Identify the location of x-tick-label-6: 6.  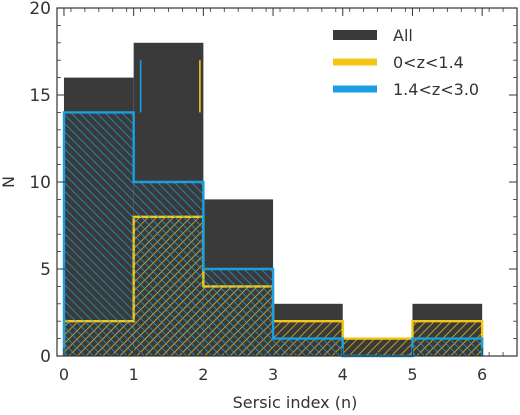
(482, 374).